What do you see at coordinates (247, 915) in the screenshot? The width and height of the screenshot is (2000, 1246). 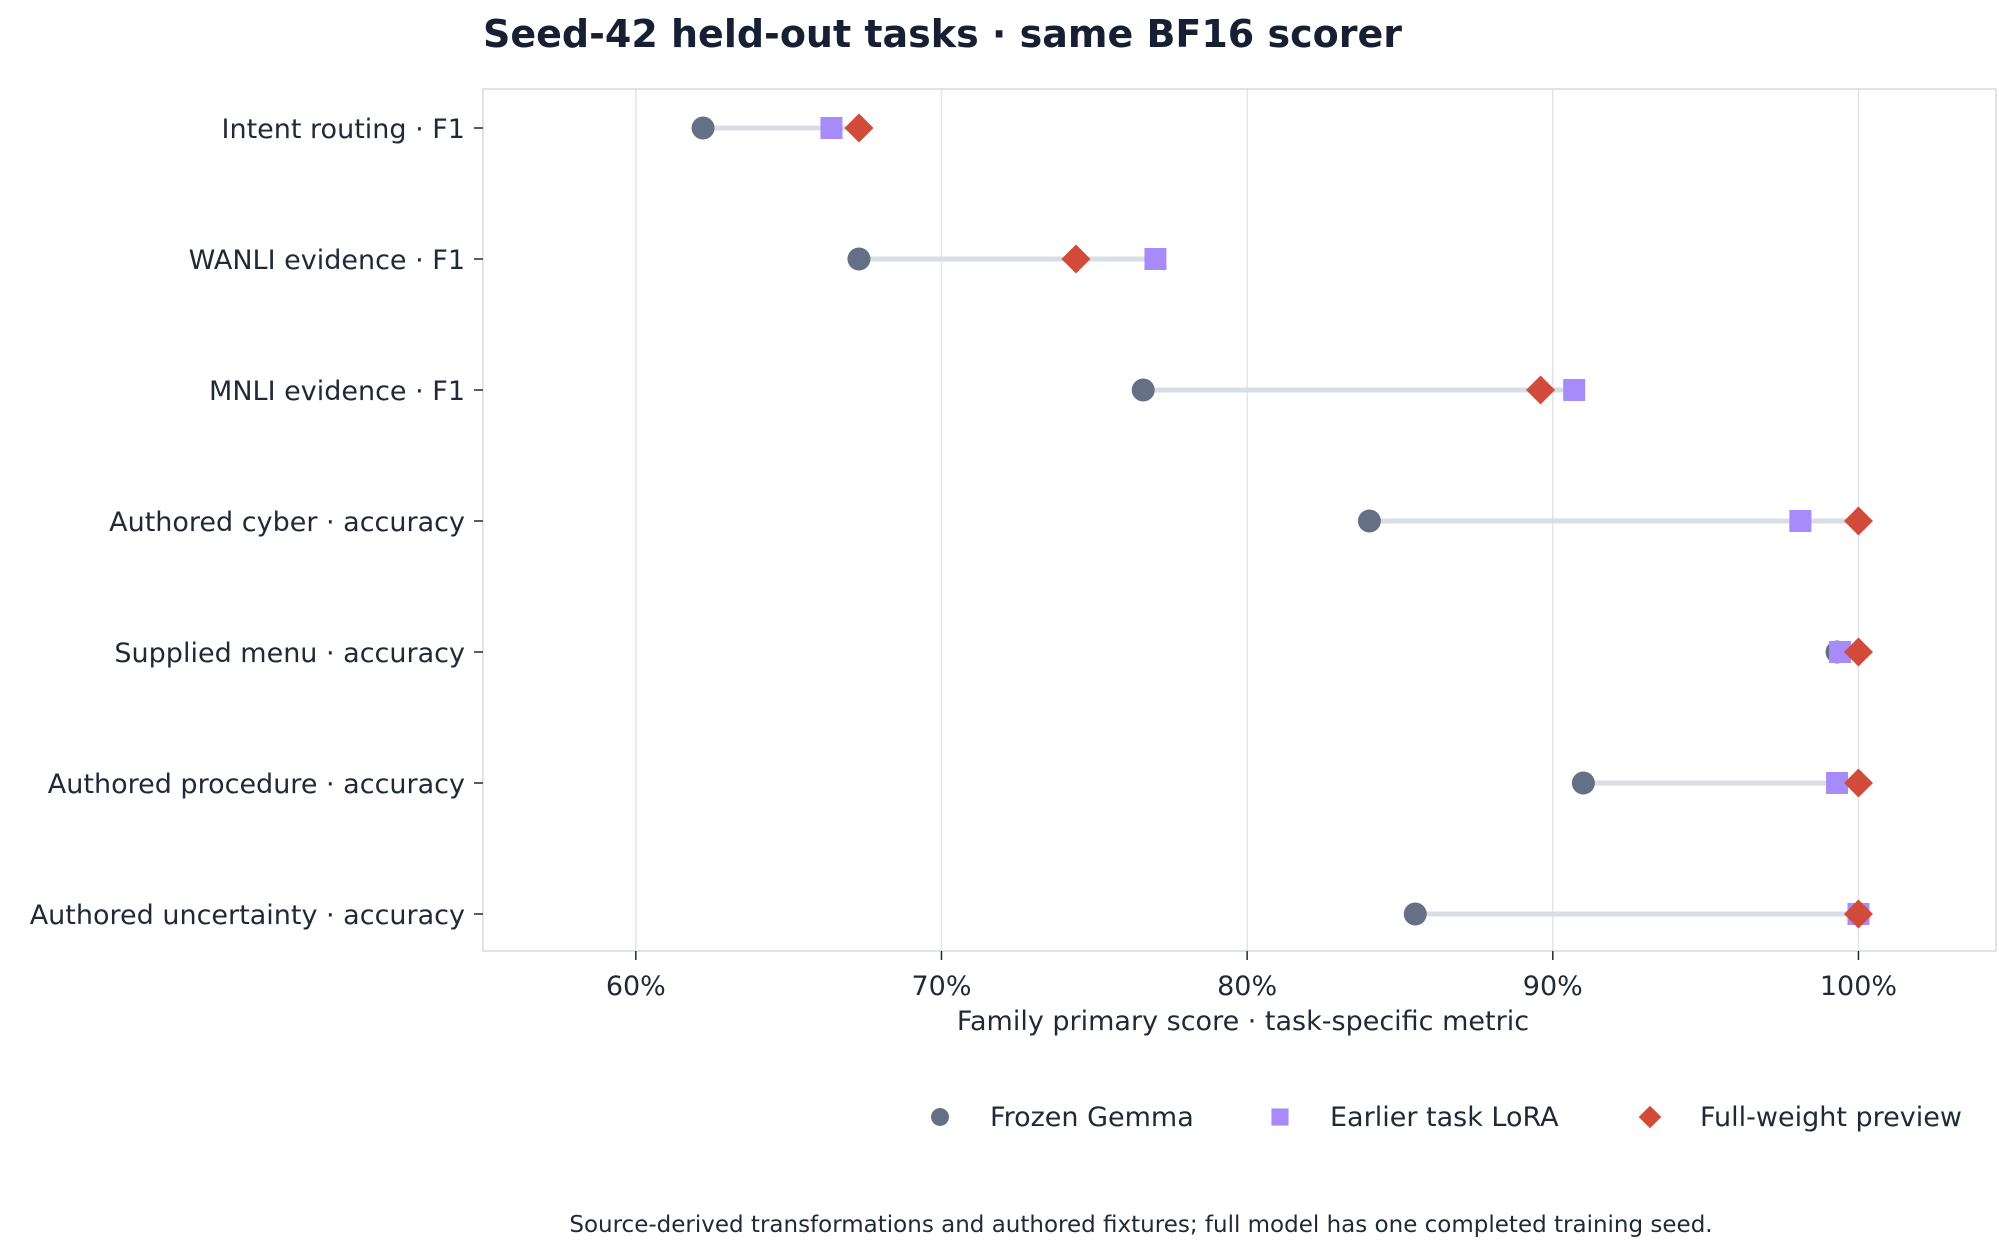 I see `category-label: Authored uncertainty · accuracy` at bounding box center [247, 915].